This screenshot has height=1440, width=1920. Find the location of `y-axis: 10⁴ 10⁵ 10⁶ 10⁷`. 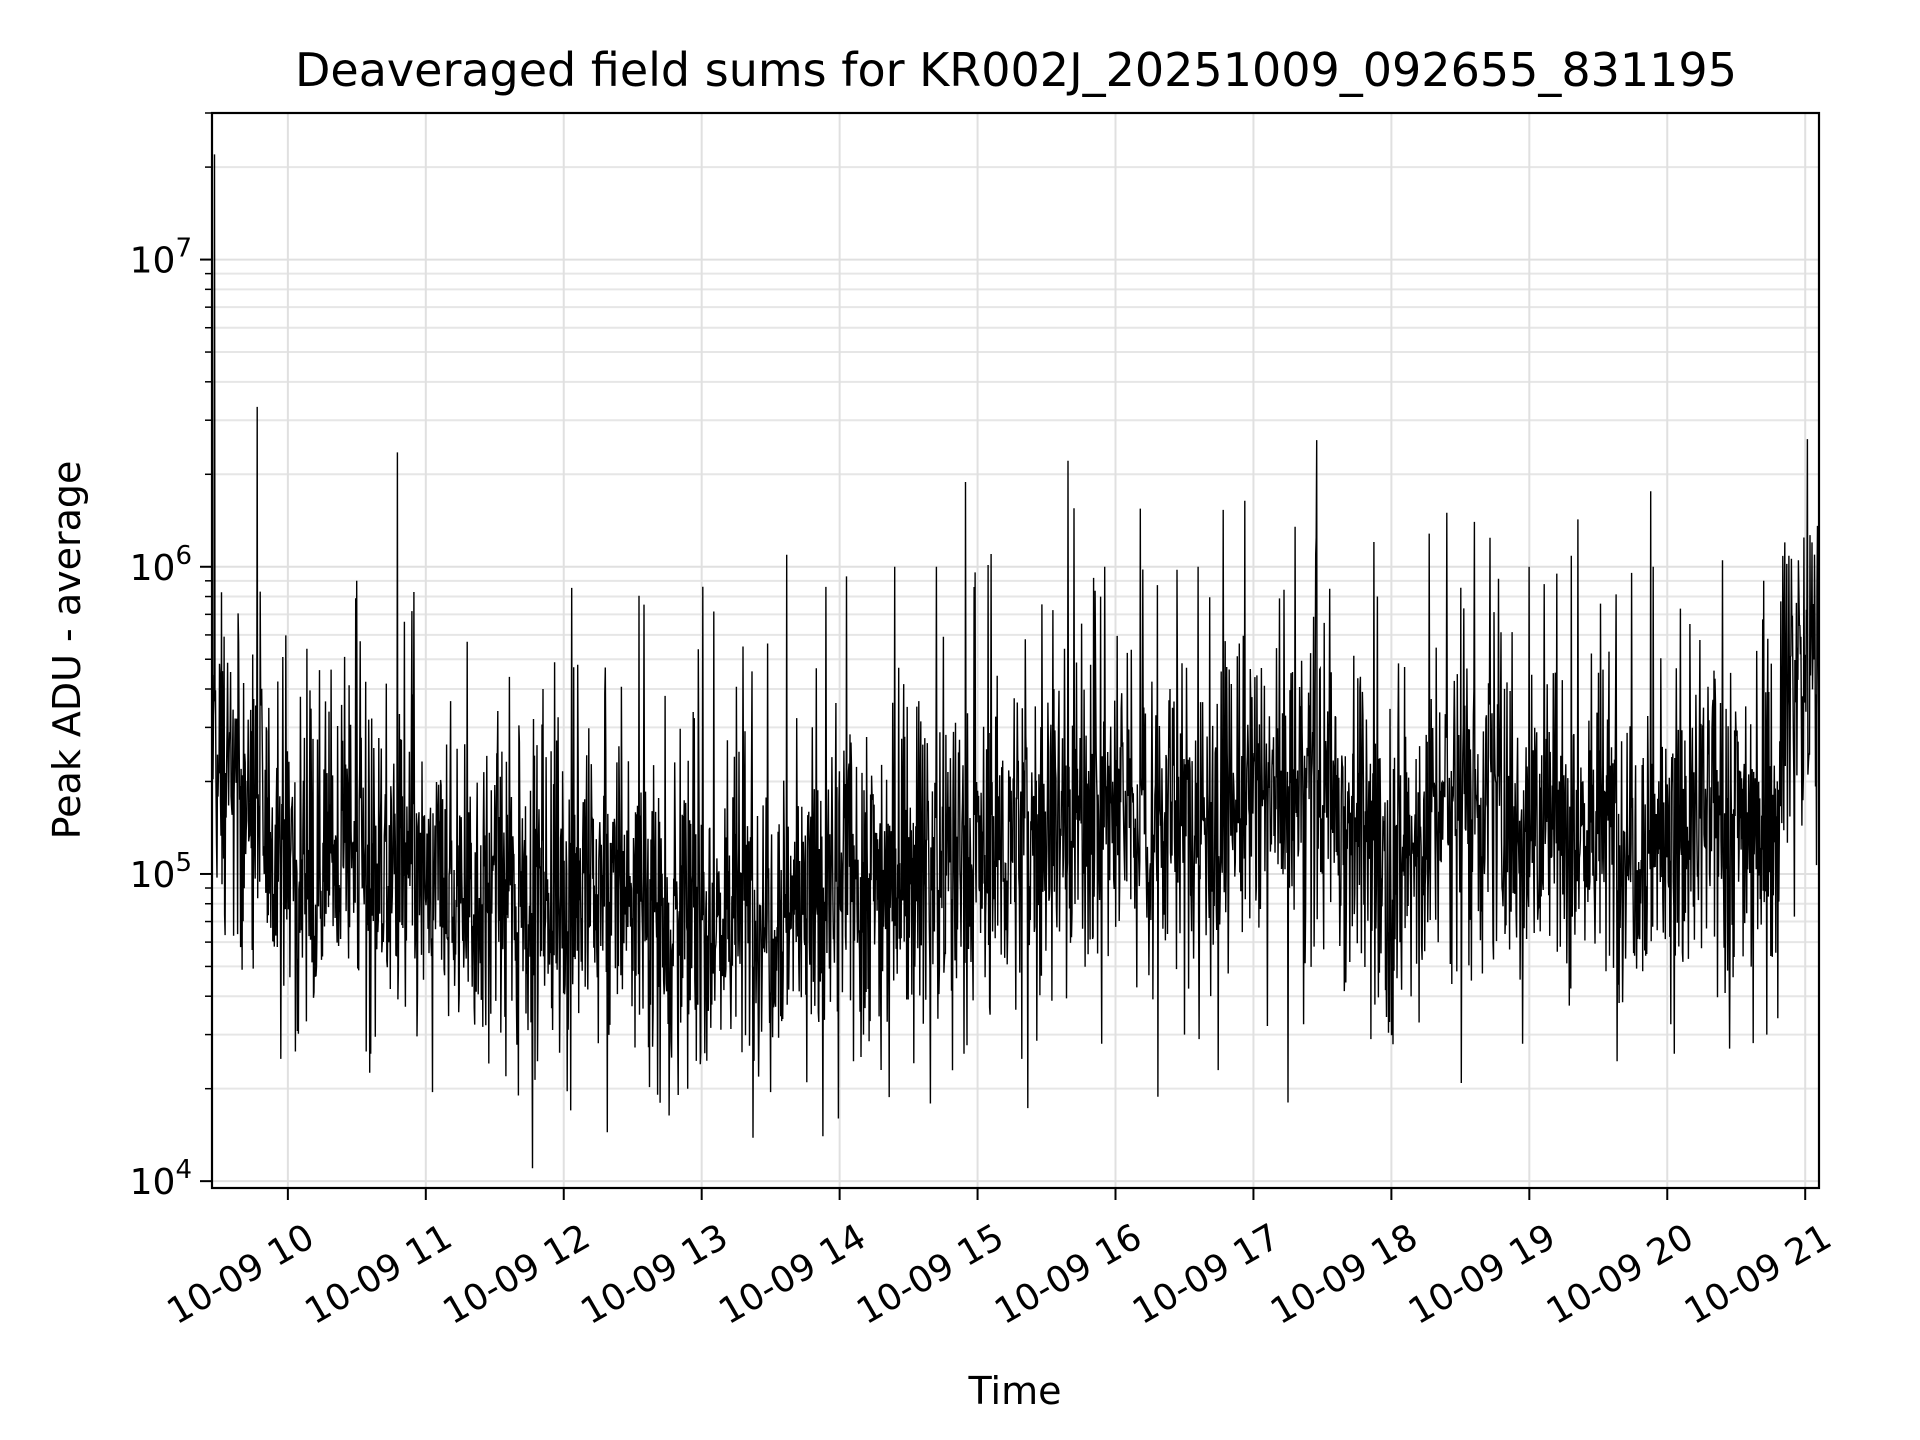

y-axis: 10⁴ 10⁵ 10⁶ 10⁷ is located at coordinates (171, 657).